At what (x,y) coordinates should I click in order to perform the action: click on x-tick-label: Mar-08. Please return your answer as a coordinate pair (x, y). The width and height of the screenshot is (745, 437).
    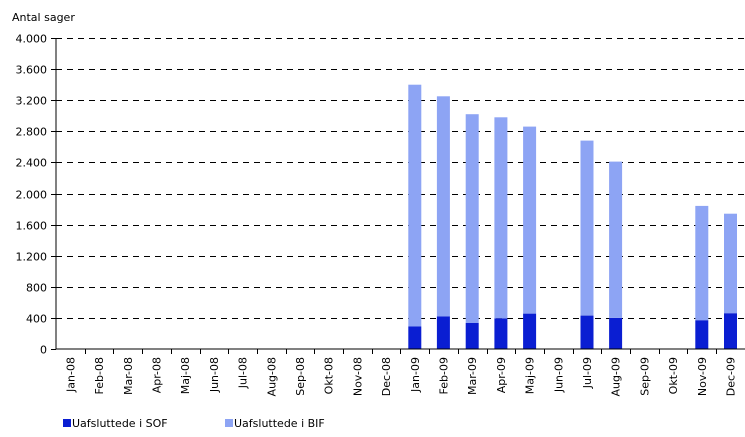
    Looking at the image, I should click on (128, 376).